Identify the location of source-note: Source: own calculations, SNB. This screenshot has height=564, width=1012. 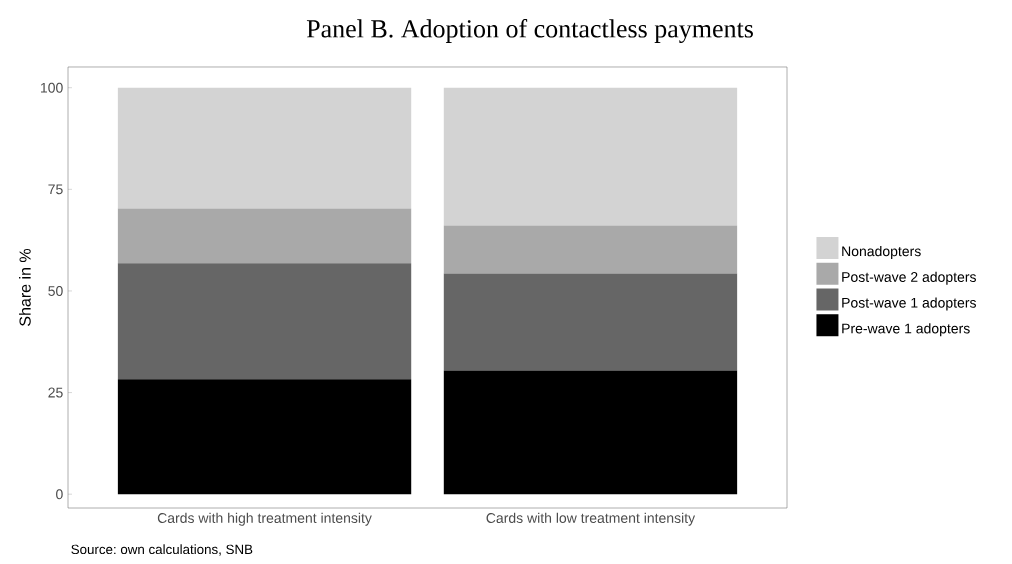
(162, 550).